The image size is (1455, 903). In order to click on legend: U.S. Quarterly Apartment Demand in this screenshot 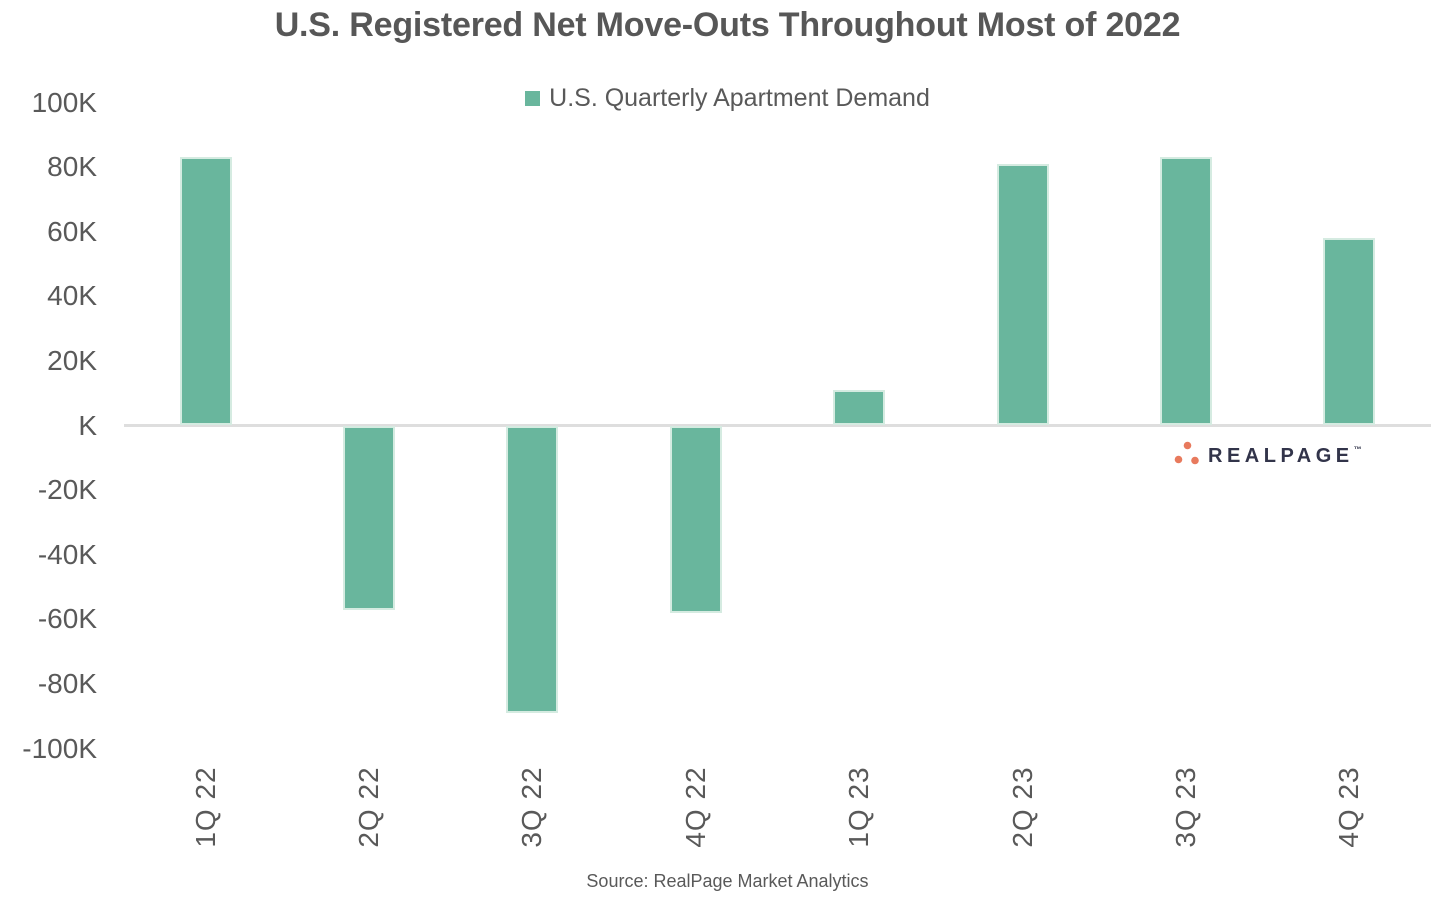, I will do `click(727, 98)`.